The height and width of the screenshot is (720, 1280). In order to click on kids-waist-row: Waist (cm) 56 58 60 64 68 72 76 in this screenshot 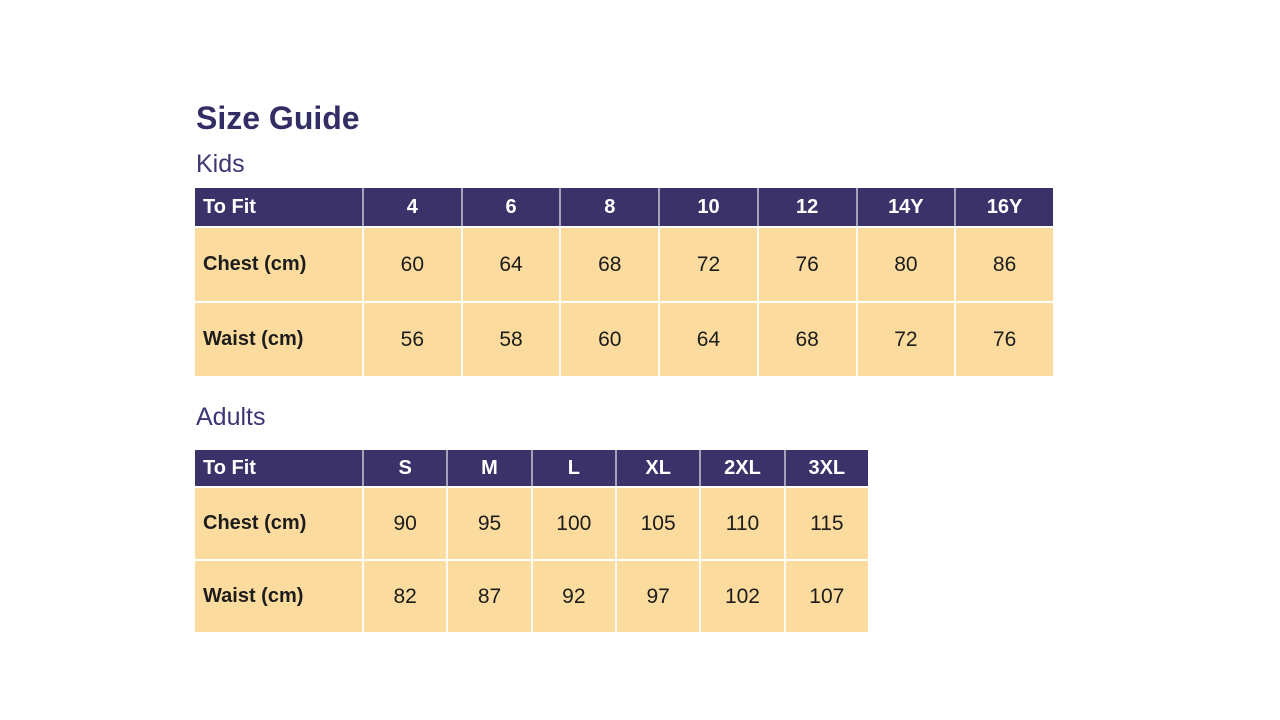, I will do `click(624, 338)`.